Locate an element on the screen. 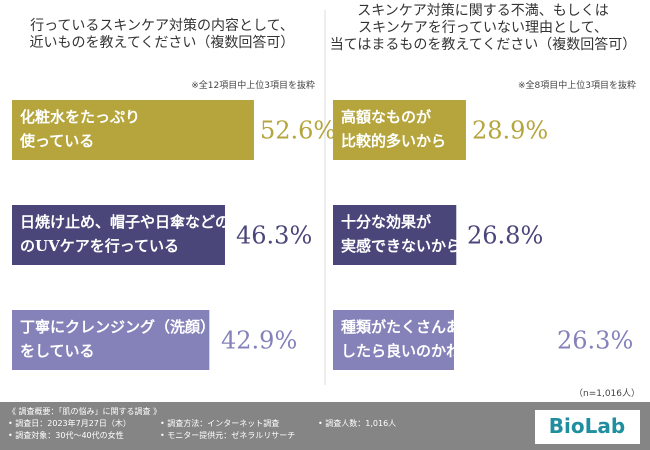  bar-label: 使っている is located at coordinates (56, 141).